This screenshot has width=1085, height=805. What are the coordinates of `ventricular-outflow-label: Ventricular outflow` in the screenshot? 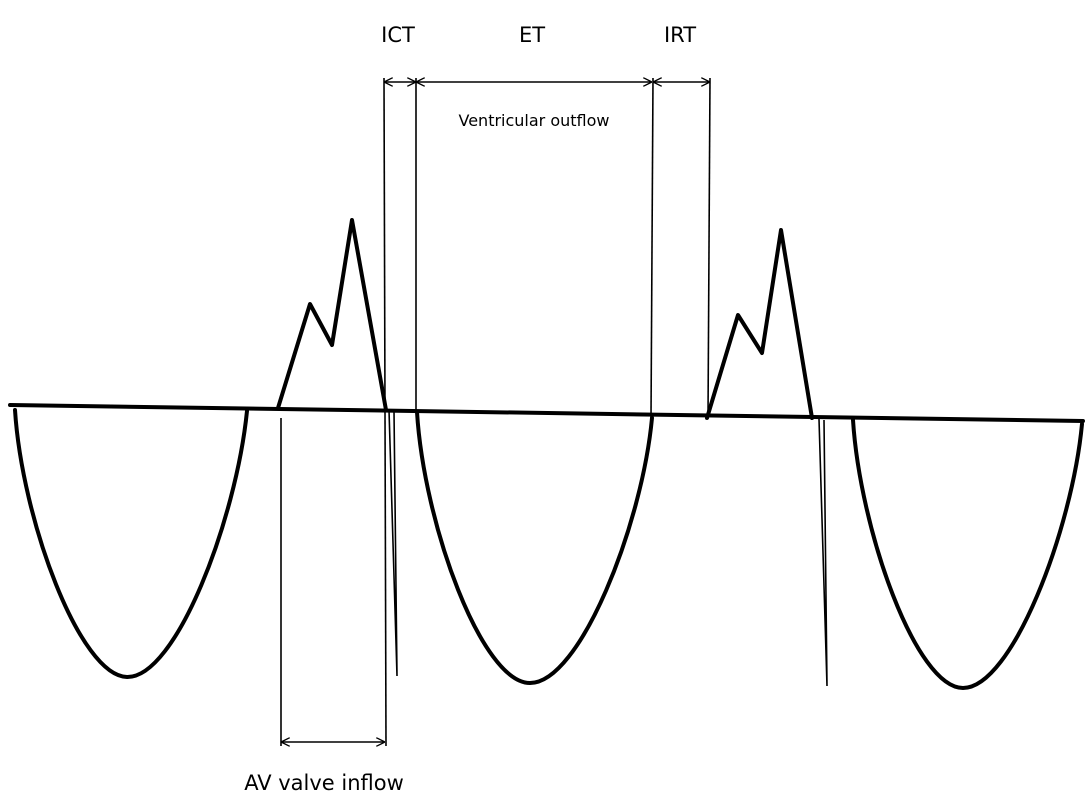 It's located at (534, 120).